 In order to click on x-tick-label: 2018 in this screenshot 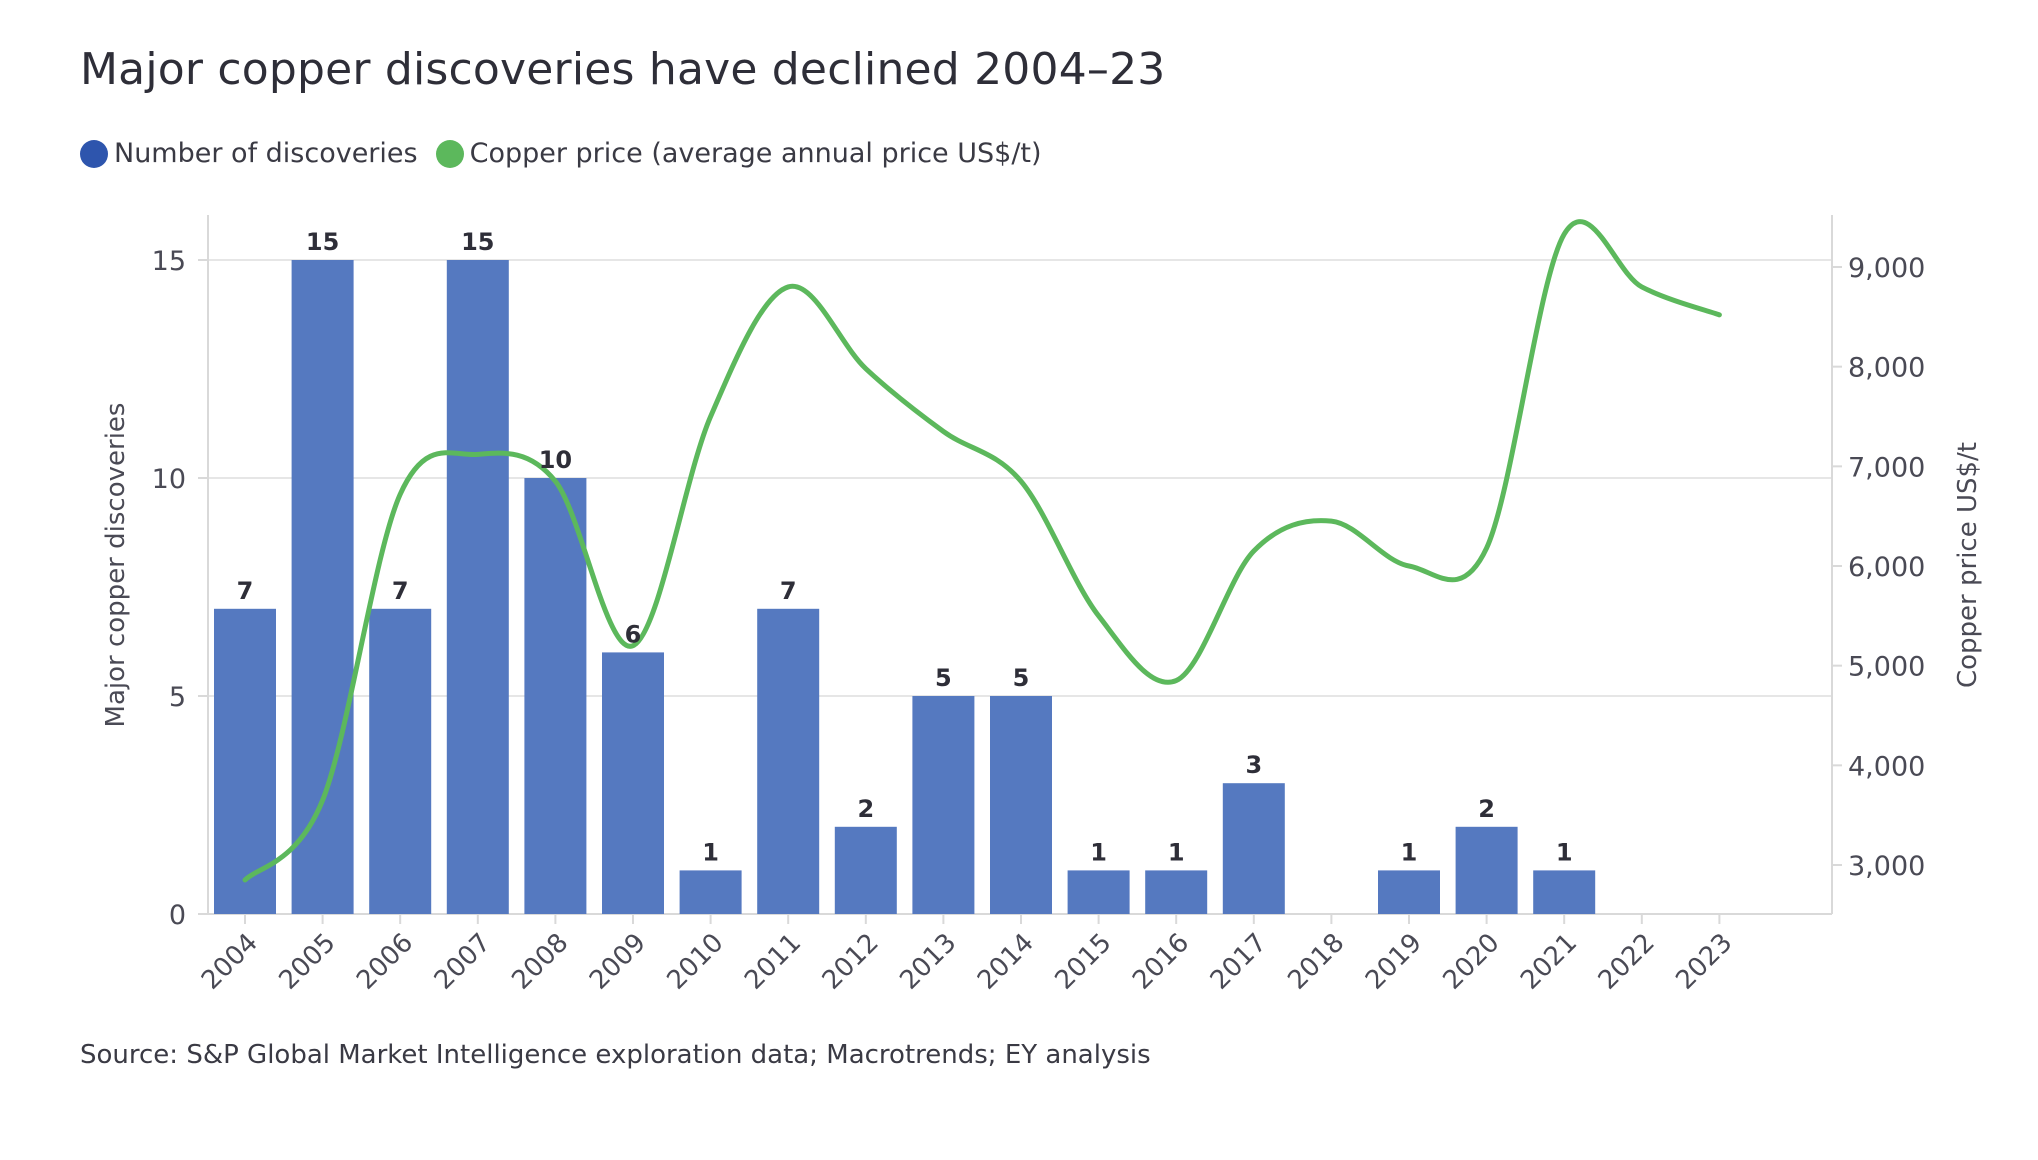, I will do `click(1316, 962)`.